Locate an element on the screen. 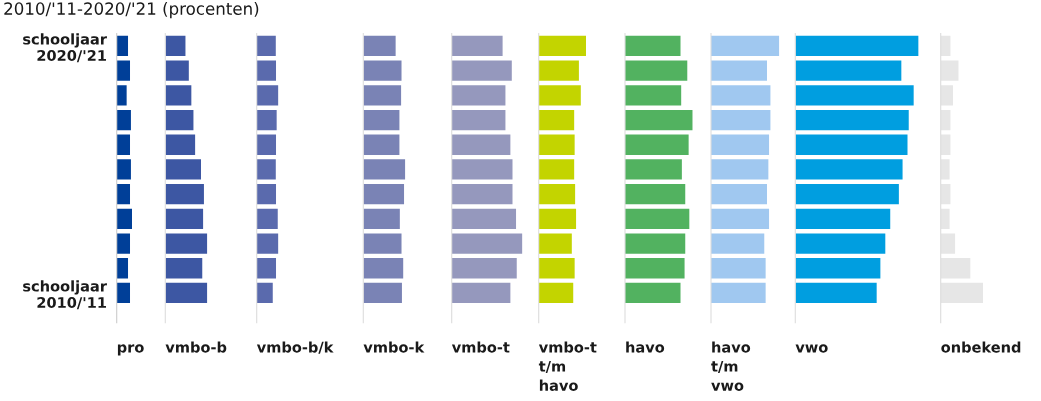 The height and width of the screenshot is (401, 1041). x-axis-title: onbekend is located at coordinates (981, 347).